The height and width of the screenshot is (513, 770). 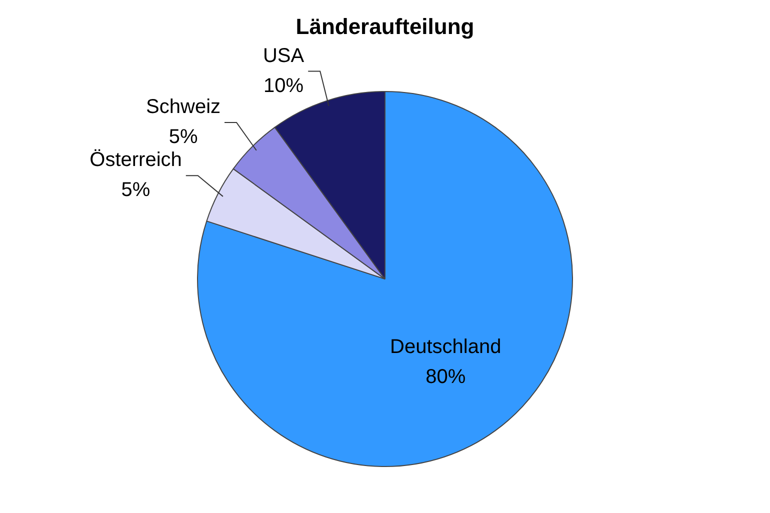 I want to click on chart-title: Länderaufteilung, so click(x=385, y=27).